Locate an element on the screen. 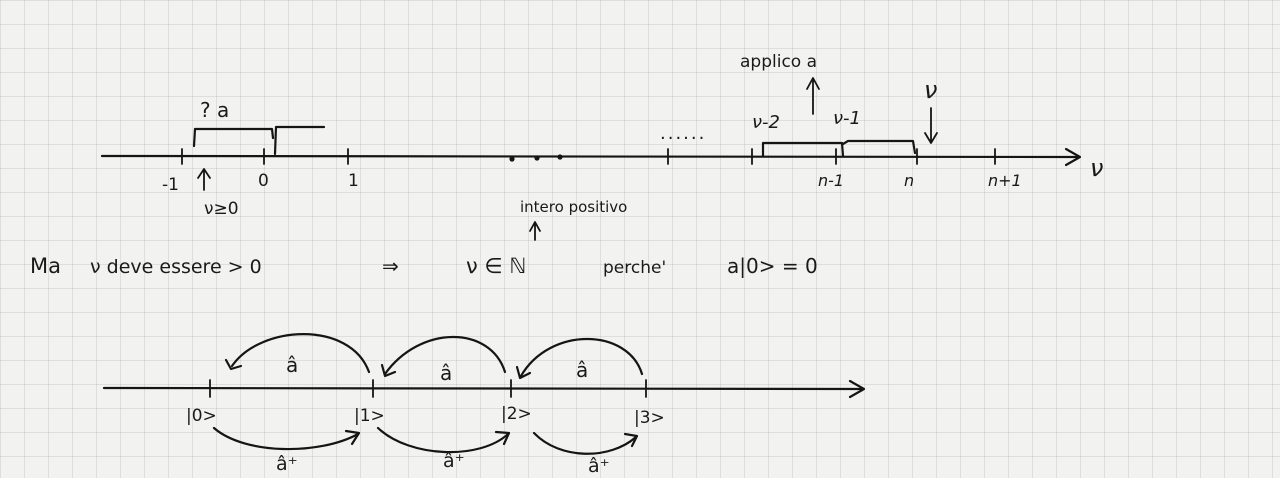 The image size is (1280, 478). statement-because: perche' is located at coordinates (634, 268).